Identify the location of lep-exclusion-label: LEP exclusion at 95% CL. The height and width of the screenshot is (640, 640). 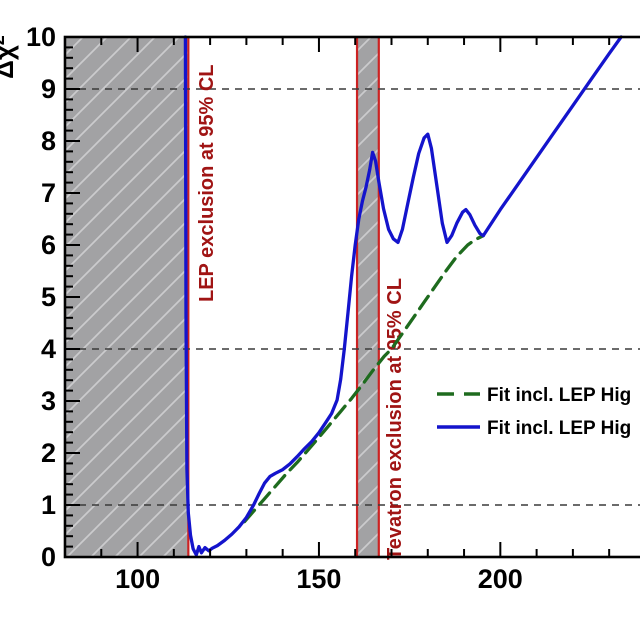
(207, 184).